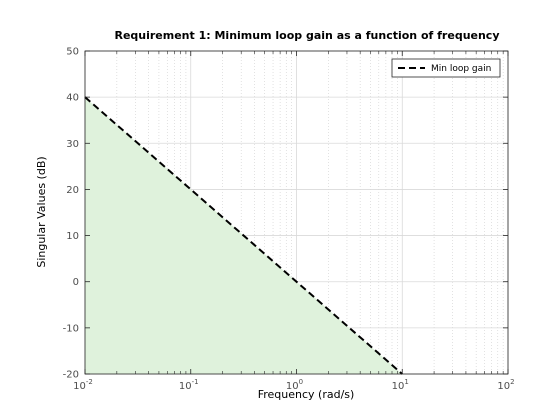  What do you see at coordinates (72, 236) in the screenshot?
I see `y-tick-label: 10` at bounding box center [72, 236].